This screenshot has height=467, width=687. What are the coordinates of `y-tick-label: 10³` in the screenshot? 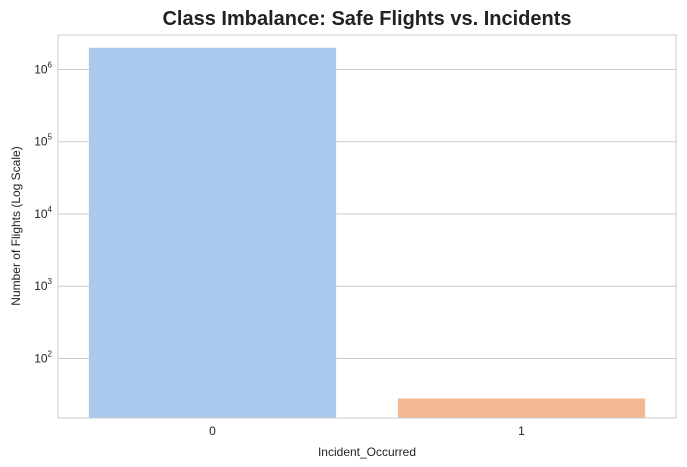 It's located at (43, 285).